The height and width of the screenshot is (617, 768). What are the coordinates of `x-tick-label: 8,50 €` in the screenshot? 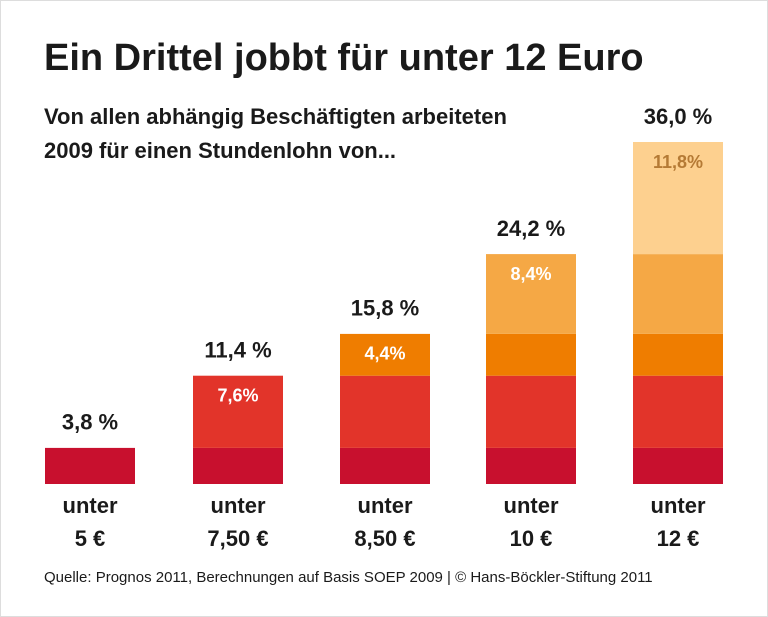 It's located at (384, 538).